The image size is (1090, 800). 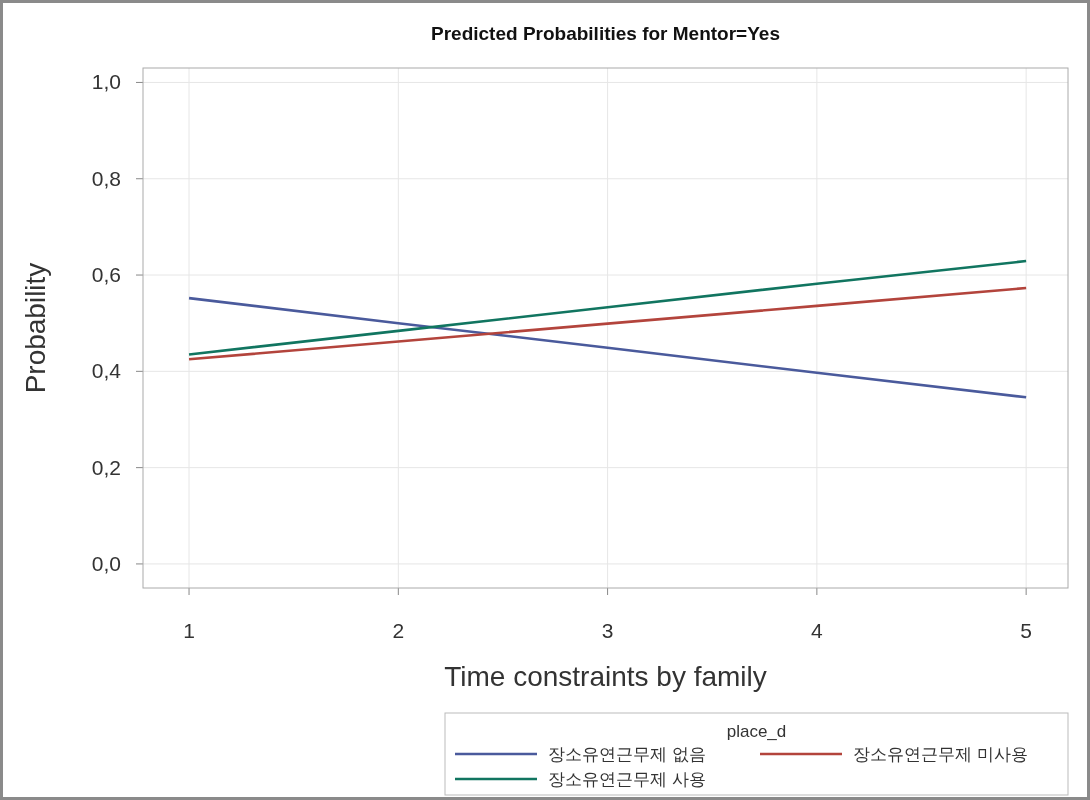 What do you see at coordinates (106, 178) in the screenshot?
I see `y-tick-label: 0,8` at bounding box center [106, 178].